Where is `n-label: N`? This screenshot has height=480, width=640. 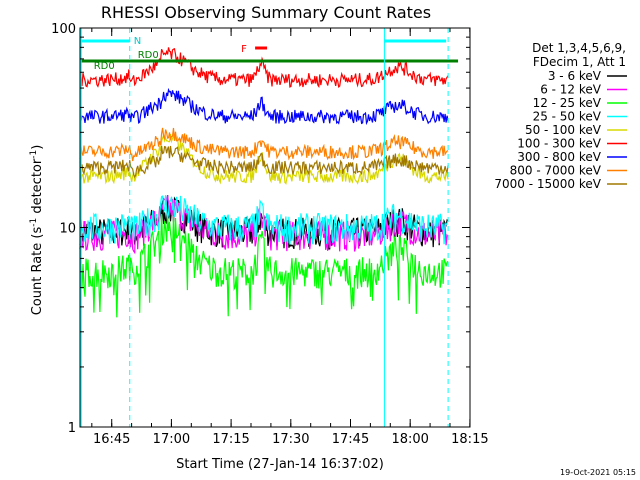
n-label: N is located at coordinates (137, 41).